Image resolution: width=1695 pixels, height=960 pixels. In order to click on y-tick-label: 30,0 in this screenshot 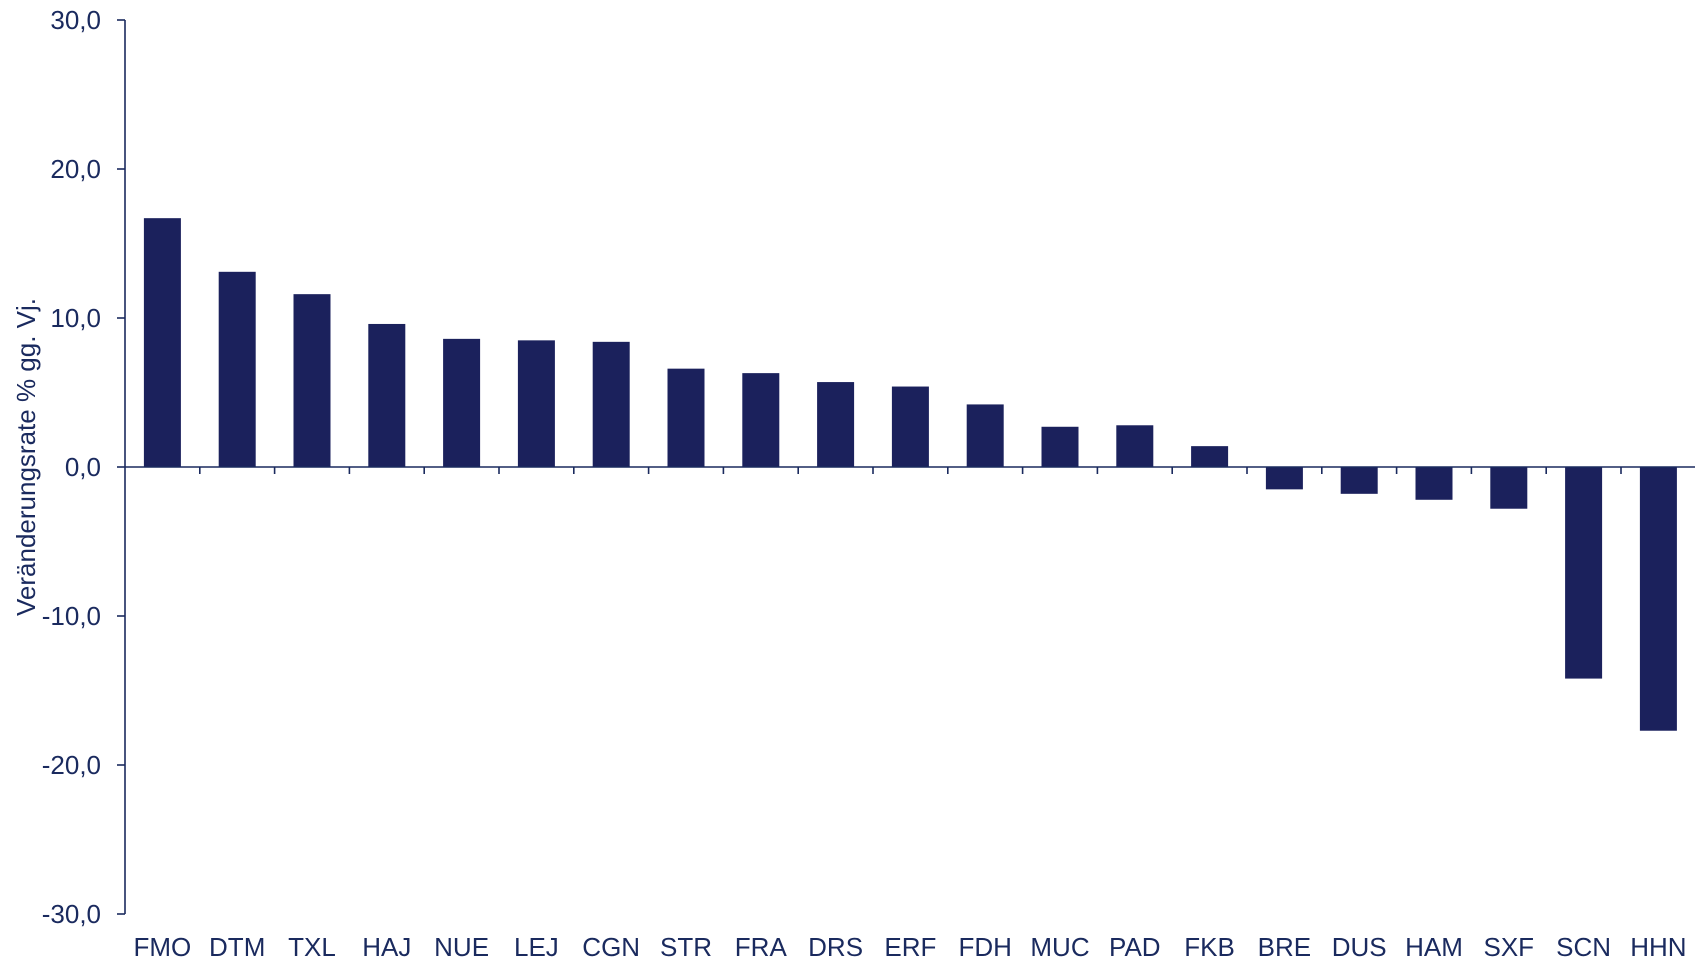, I will do `click(75, 20)`.